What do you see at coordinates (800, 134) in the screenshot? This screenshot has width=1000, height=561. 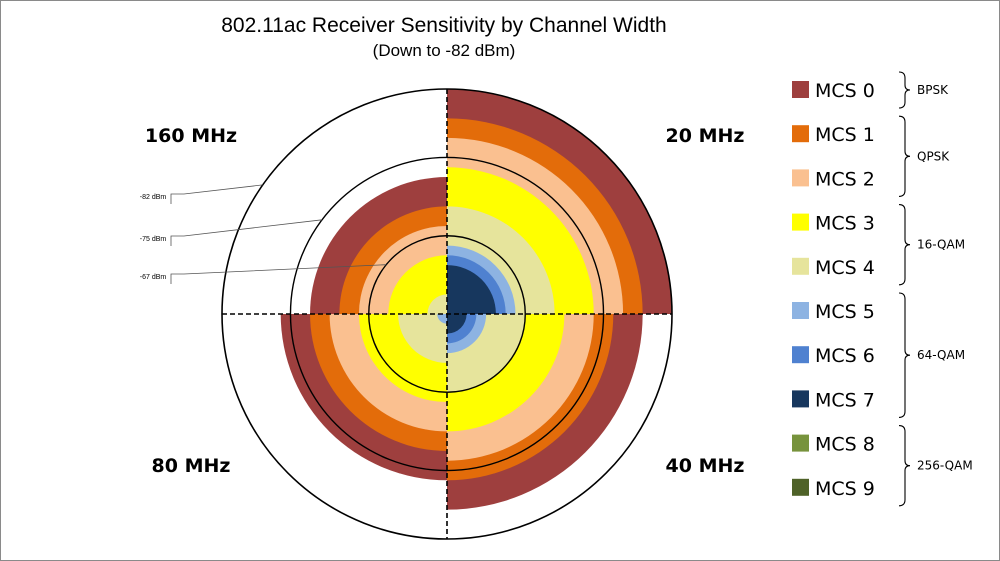 I see `legend-swatch-mcs1` at bounding box center [800, 134].